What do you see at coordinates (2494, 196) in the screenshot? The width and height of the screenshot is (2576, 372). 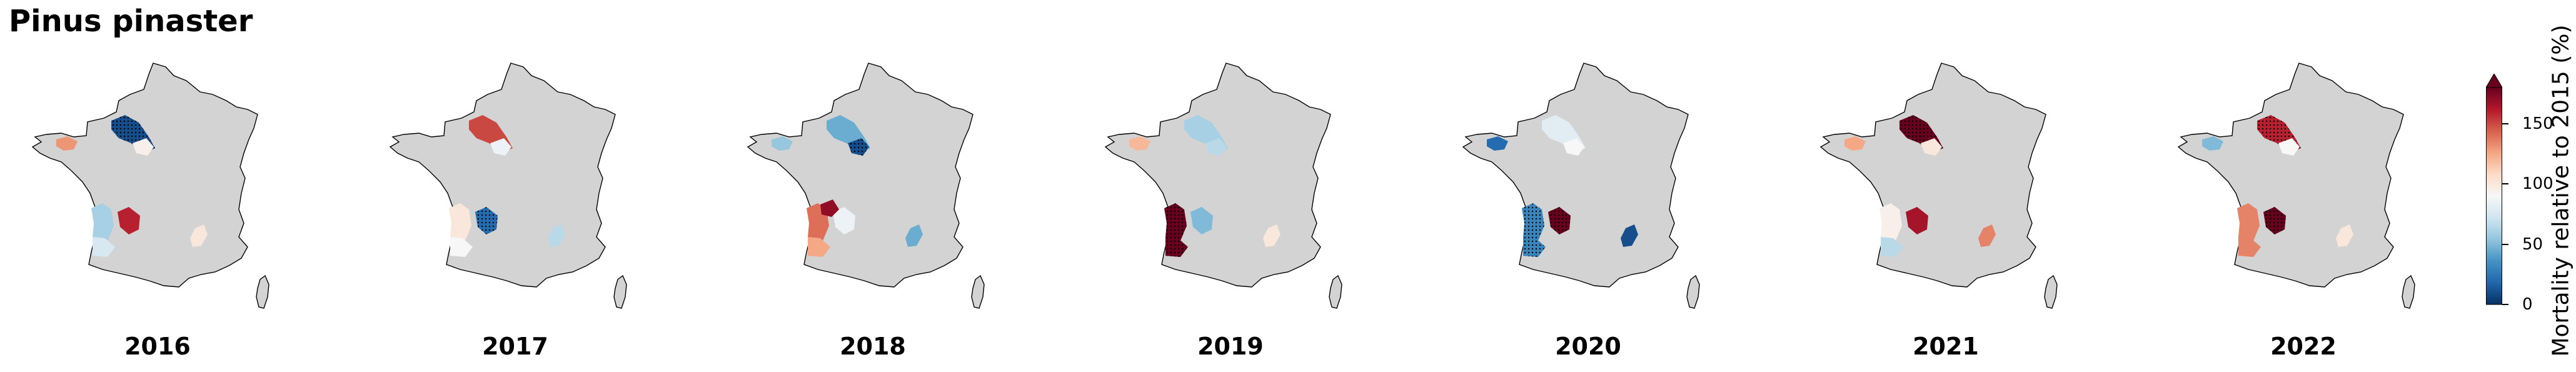 I see `colorbar-gradient` at bounding box center [2494, 196].